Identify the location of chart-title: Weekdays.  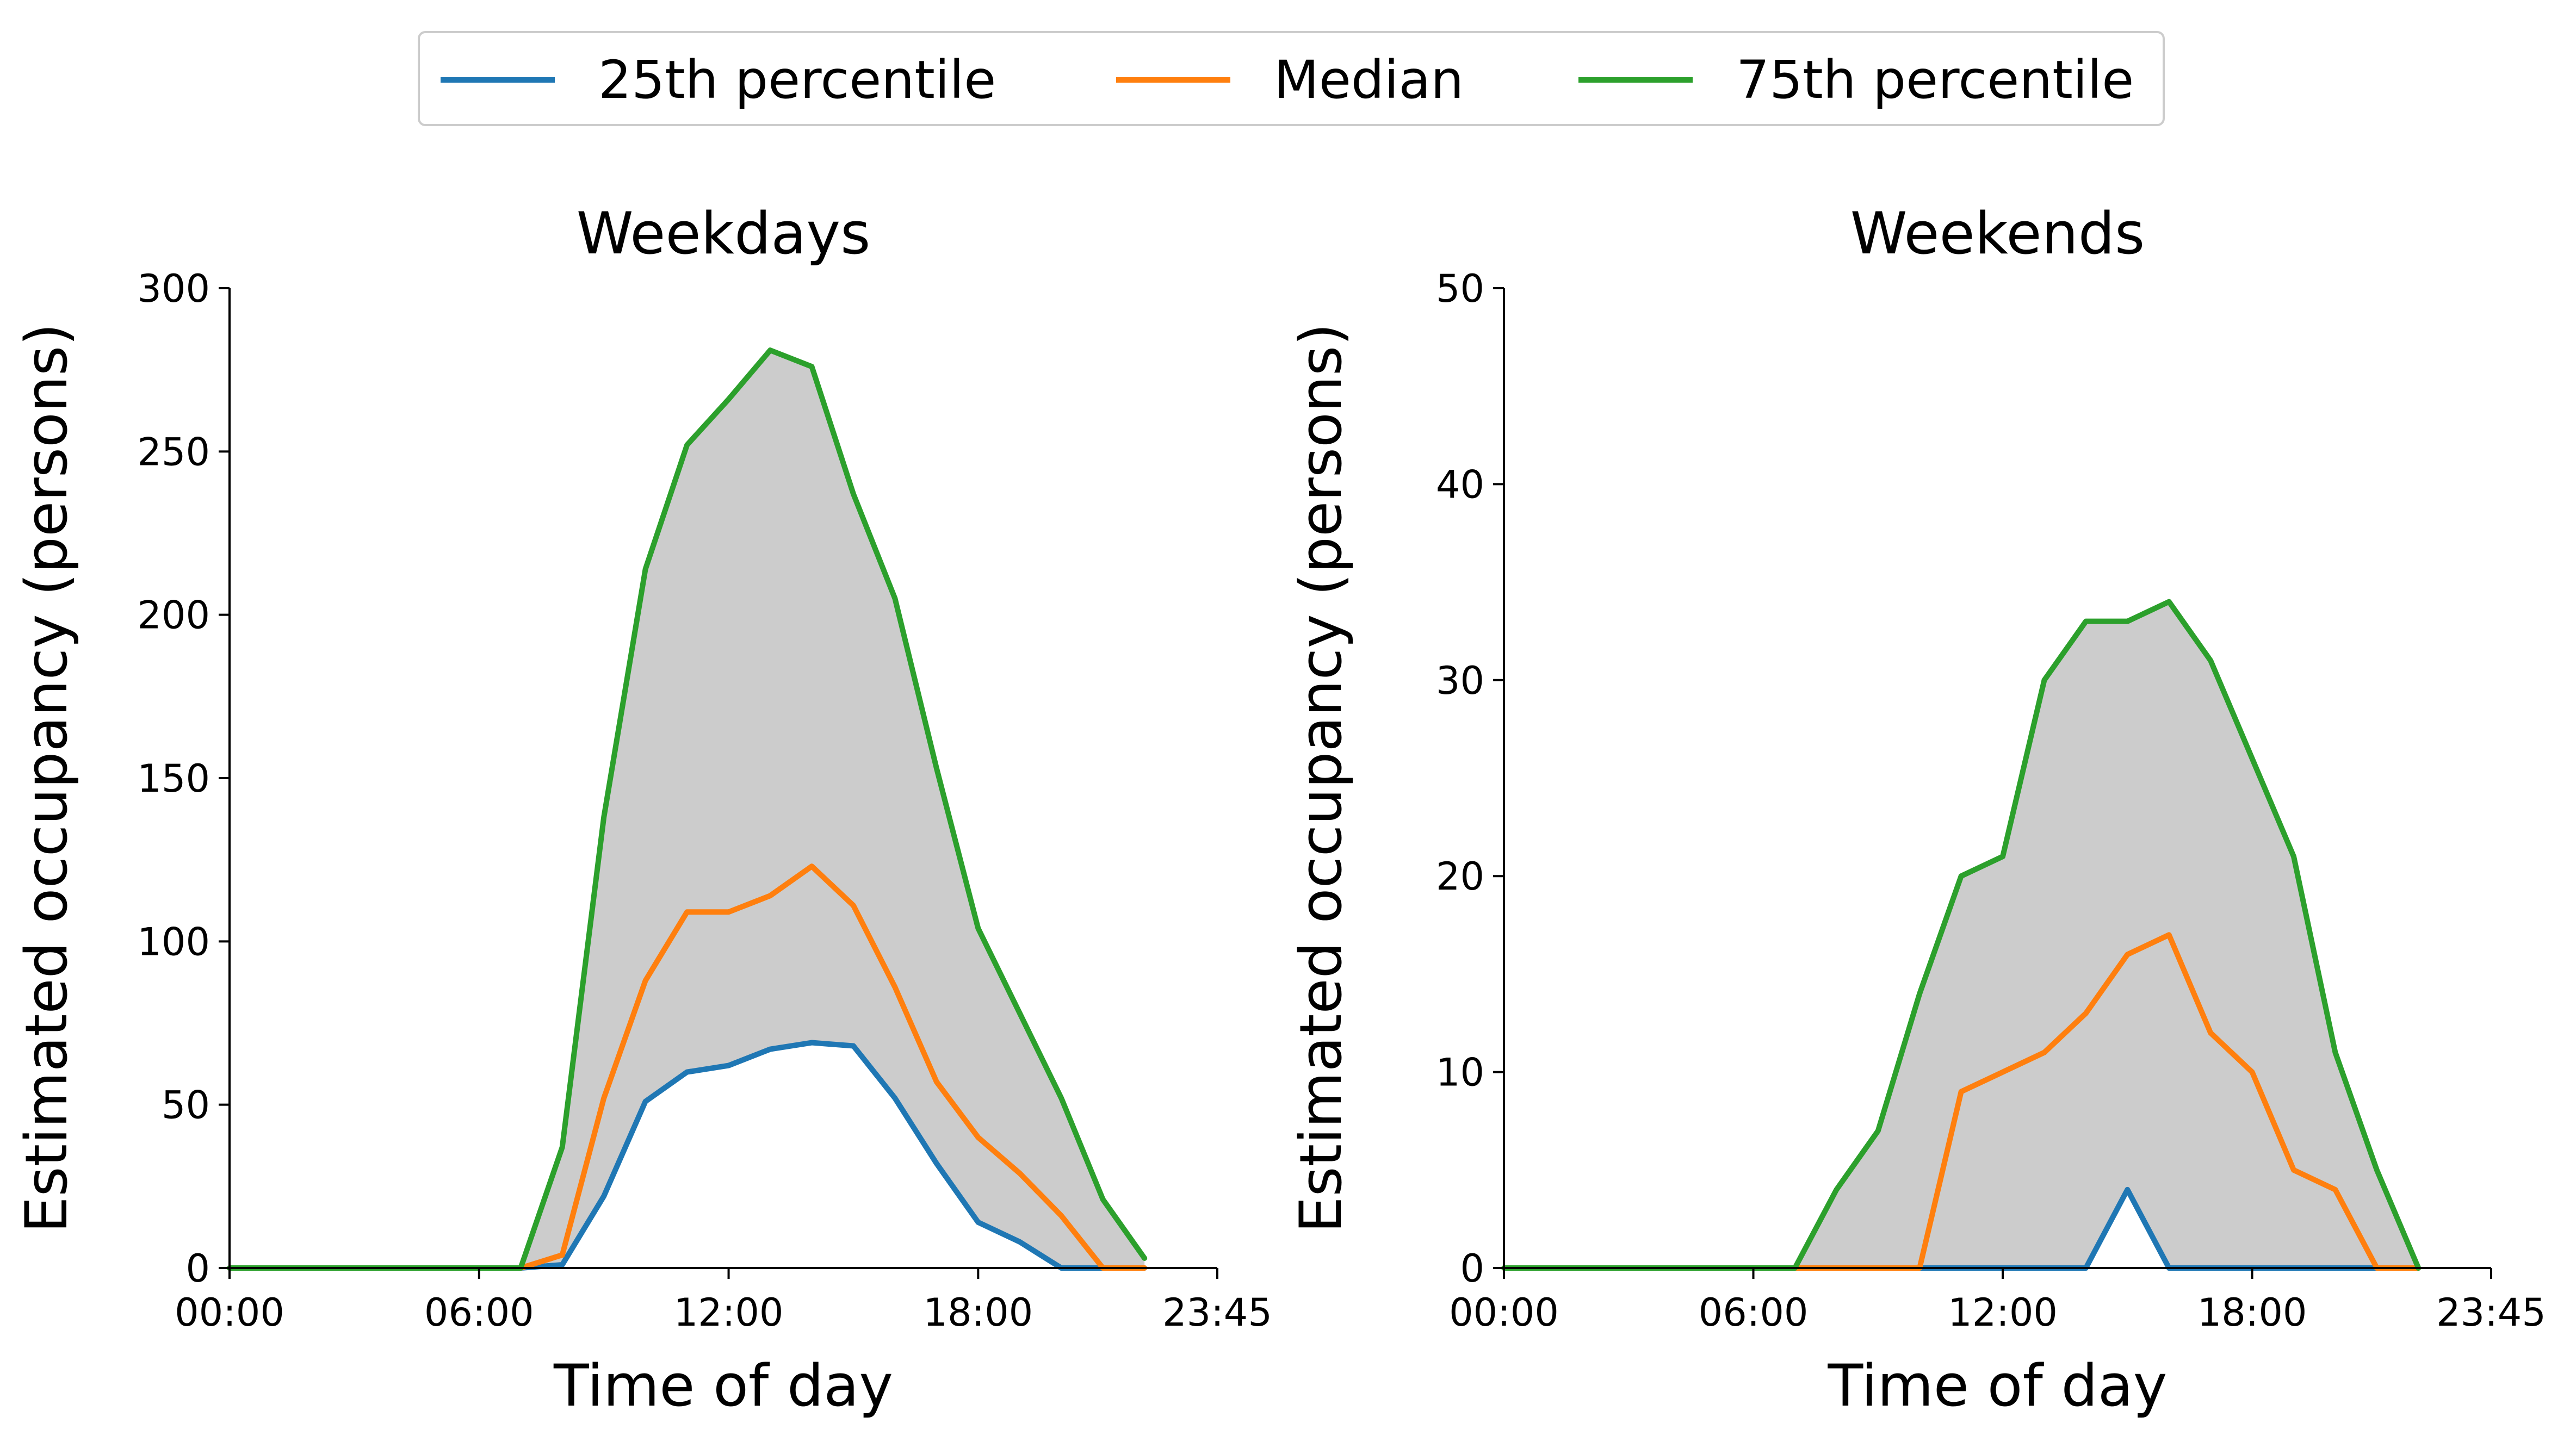
(724, 233).